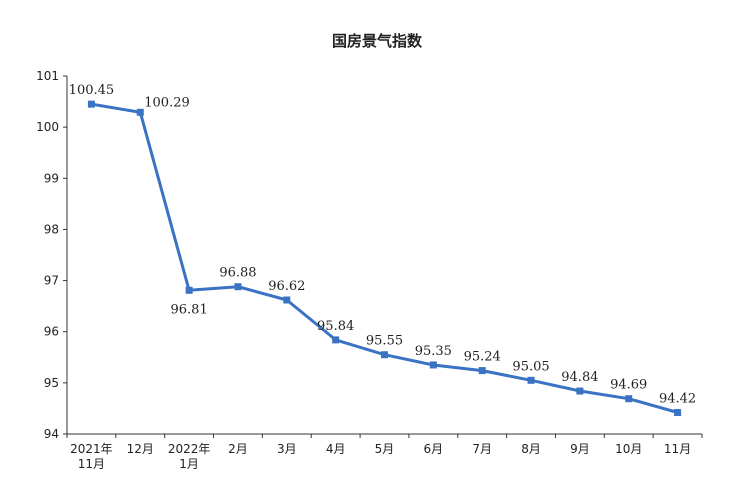 The width and height of the screenshot is (755, 504). What do you see at coordinates (286, 286) in the screenshot?
I see `data-label: 96.62` at bounding box center [286, 286].